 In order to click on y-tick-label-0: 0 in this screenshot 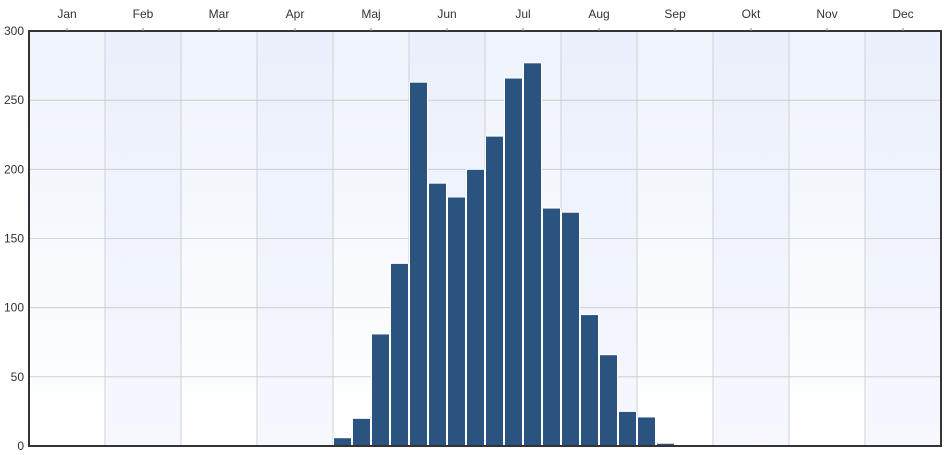, I will do `click(20, 446)`.